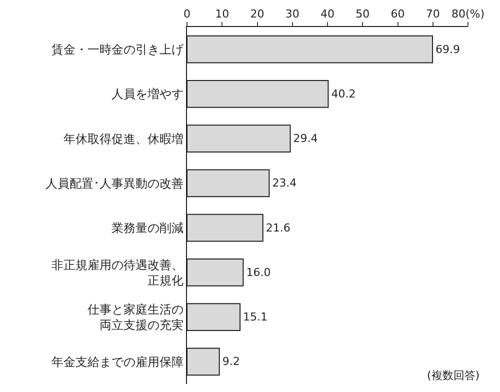 This screenshot has width=500, height=392. I want to click on data-label: 15.1, so click(255, 317).